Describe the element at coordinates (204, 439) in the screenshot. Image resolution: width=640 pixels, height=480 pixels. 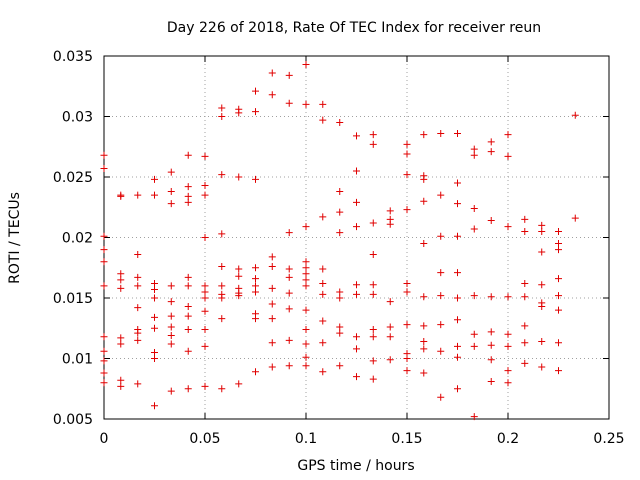
I see `x-tick-label: 0.05` at that location.